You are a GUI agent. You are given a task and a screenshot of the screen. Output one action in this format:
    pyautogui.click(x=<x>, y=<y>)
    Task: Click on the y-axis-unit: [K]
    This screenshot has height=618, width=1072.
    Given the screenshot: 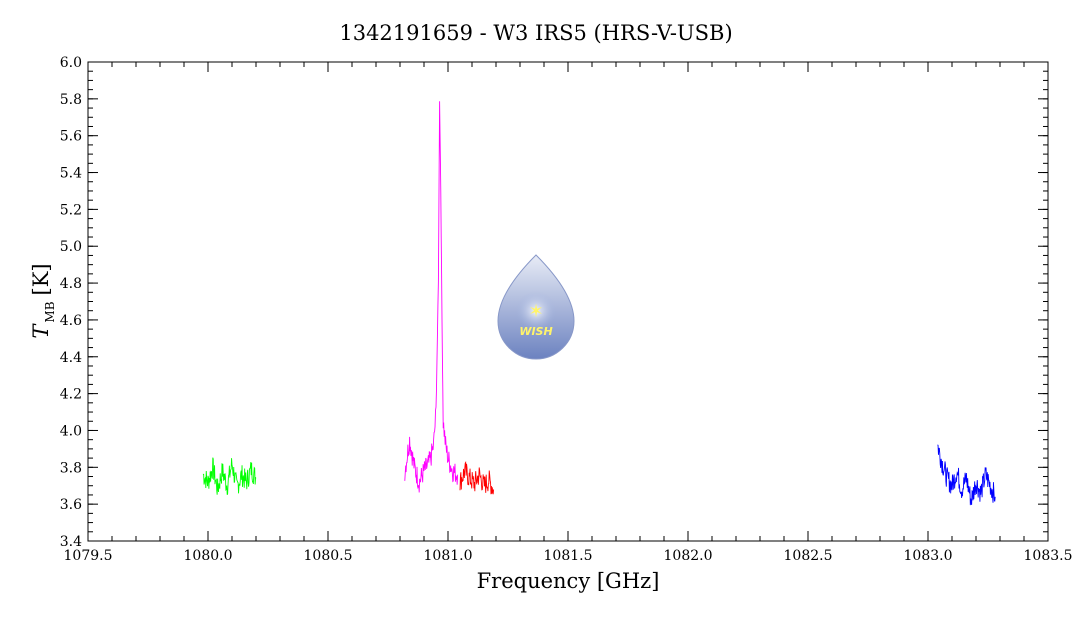 What is the action you would take?
    pyautogui.click(x=41, y=279)
    